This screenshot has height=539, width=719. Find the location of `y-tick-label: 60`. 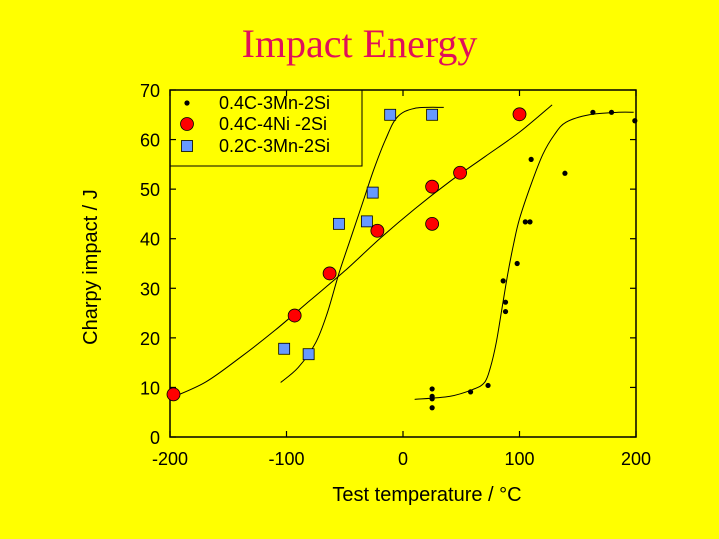

y-tick-label: 60 is located at coordinates (150, 141).